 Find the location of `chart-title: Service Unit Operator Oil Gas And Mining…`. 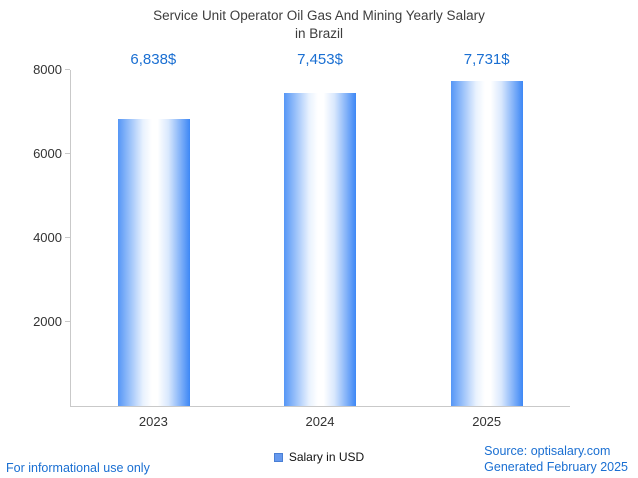

chart-title: Service Unit Operator Oil Gas And Mining… is located at coordinates (319, 25).